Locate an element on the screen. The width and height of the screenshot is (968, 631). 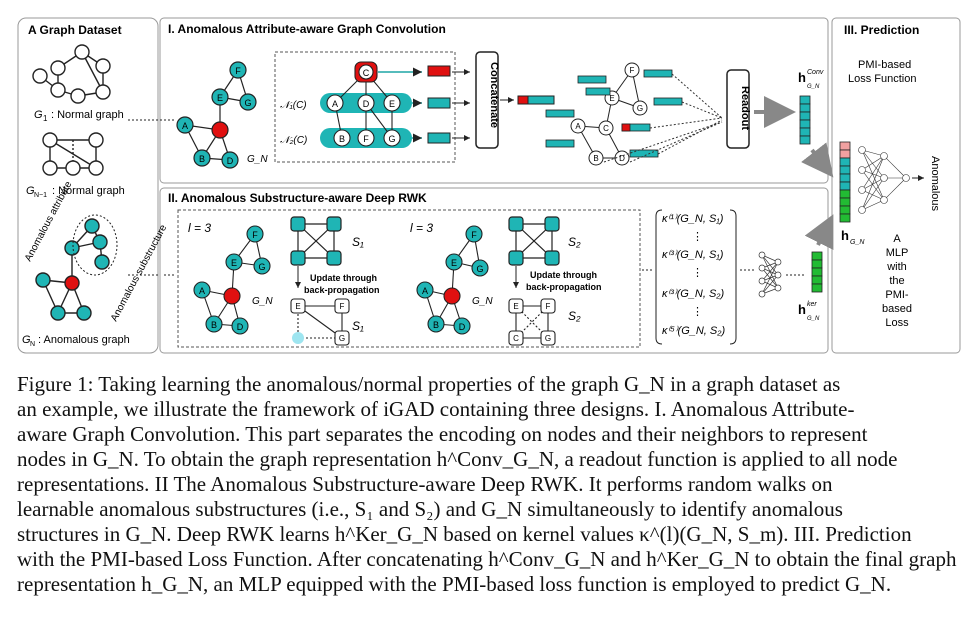
s2-label-top: S₂ is located at coordinates (574, 242).